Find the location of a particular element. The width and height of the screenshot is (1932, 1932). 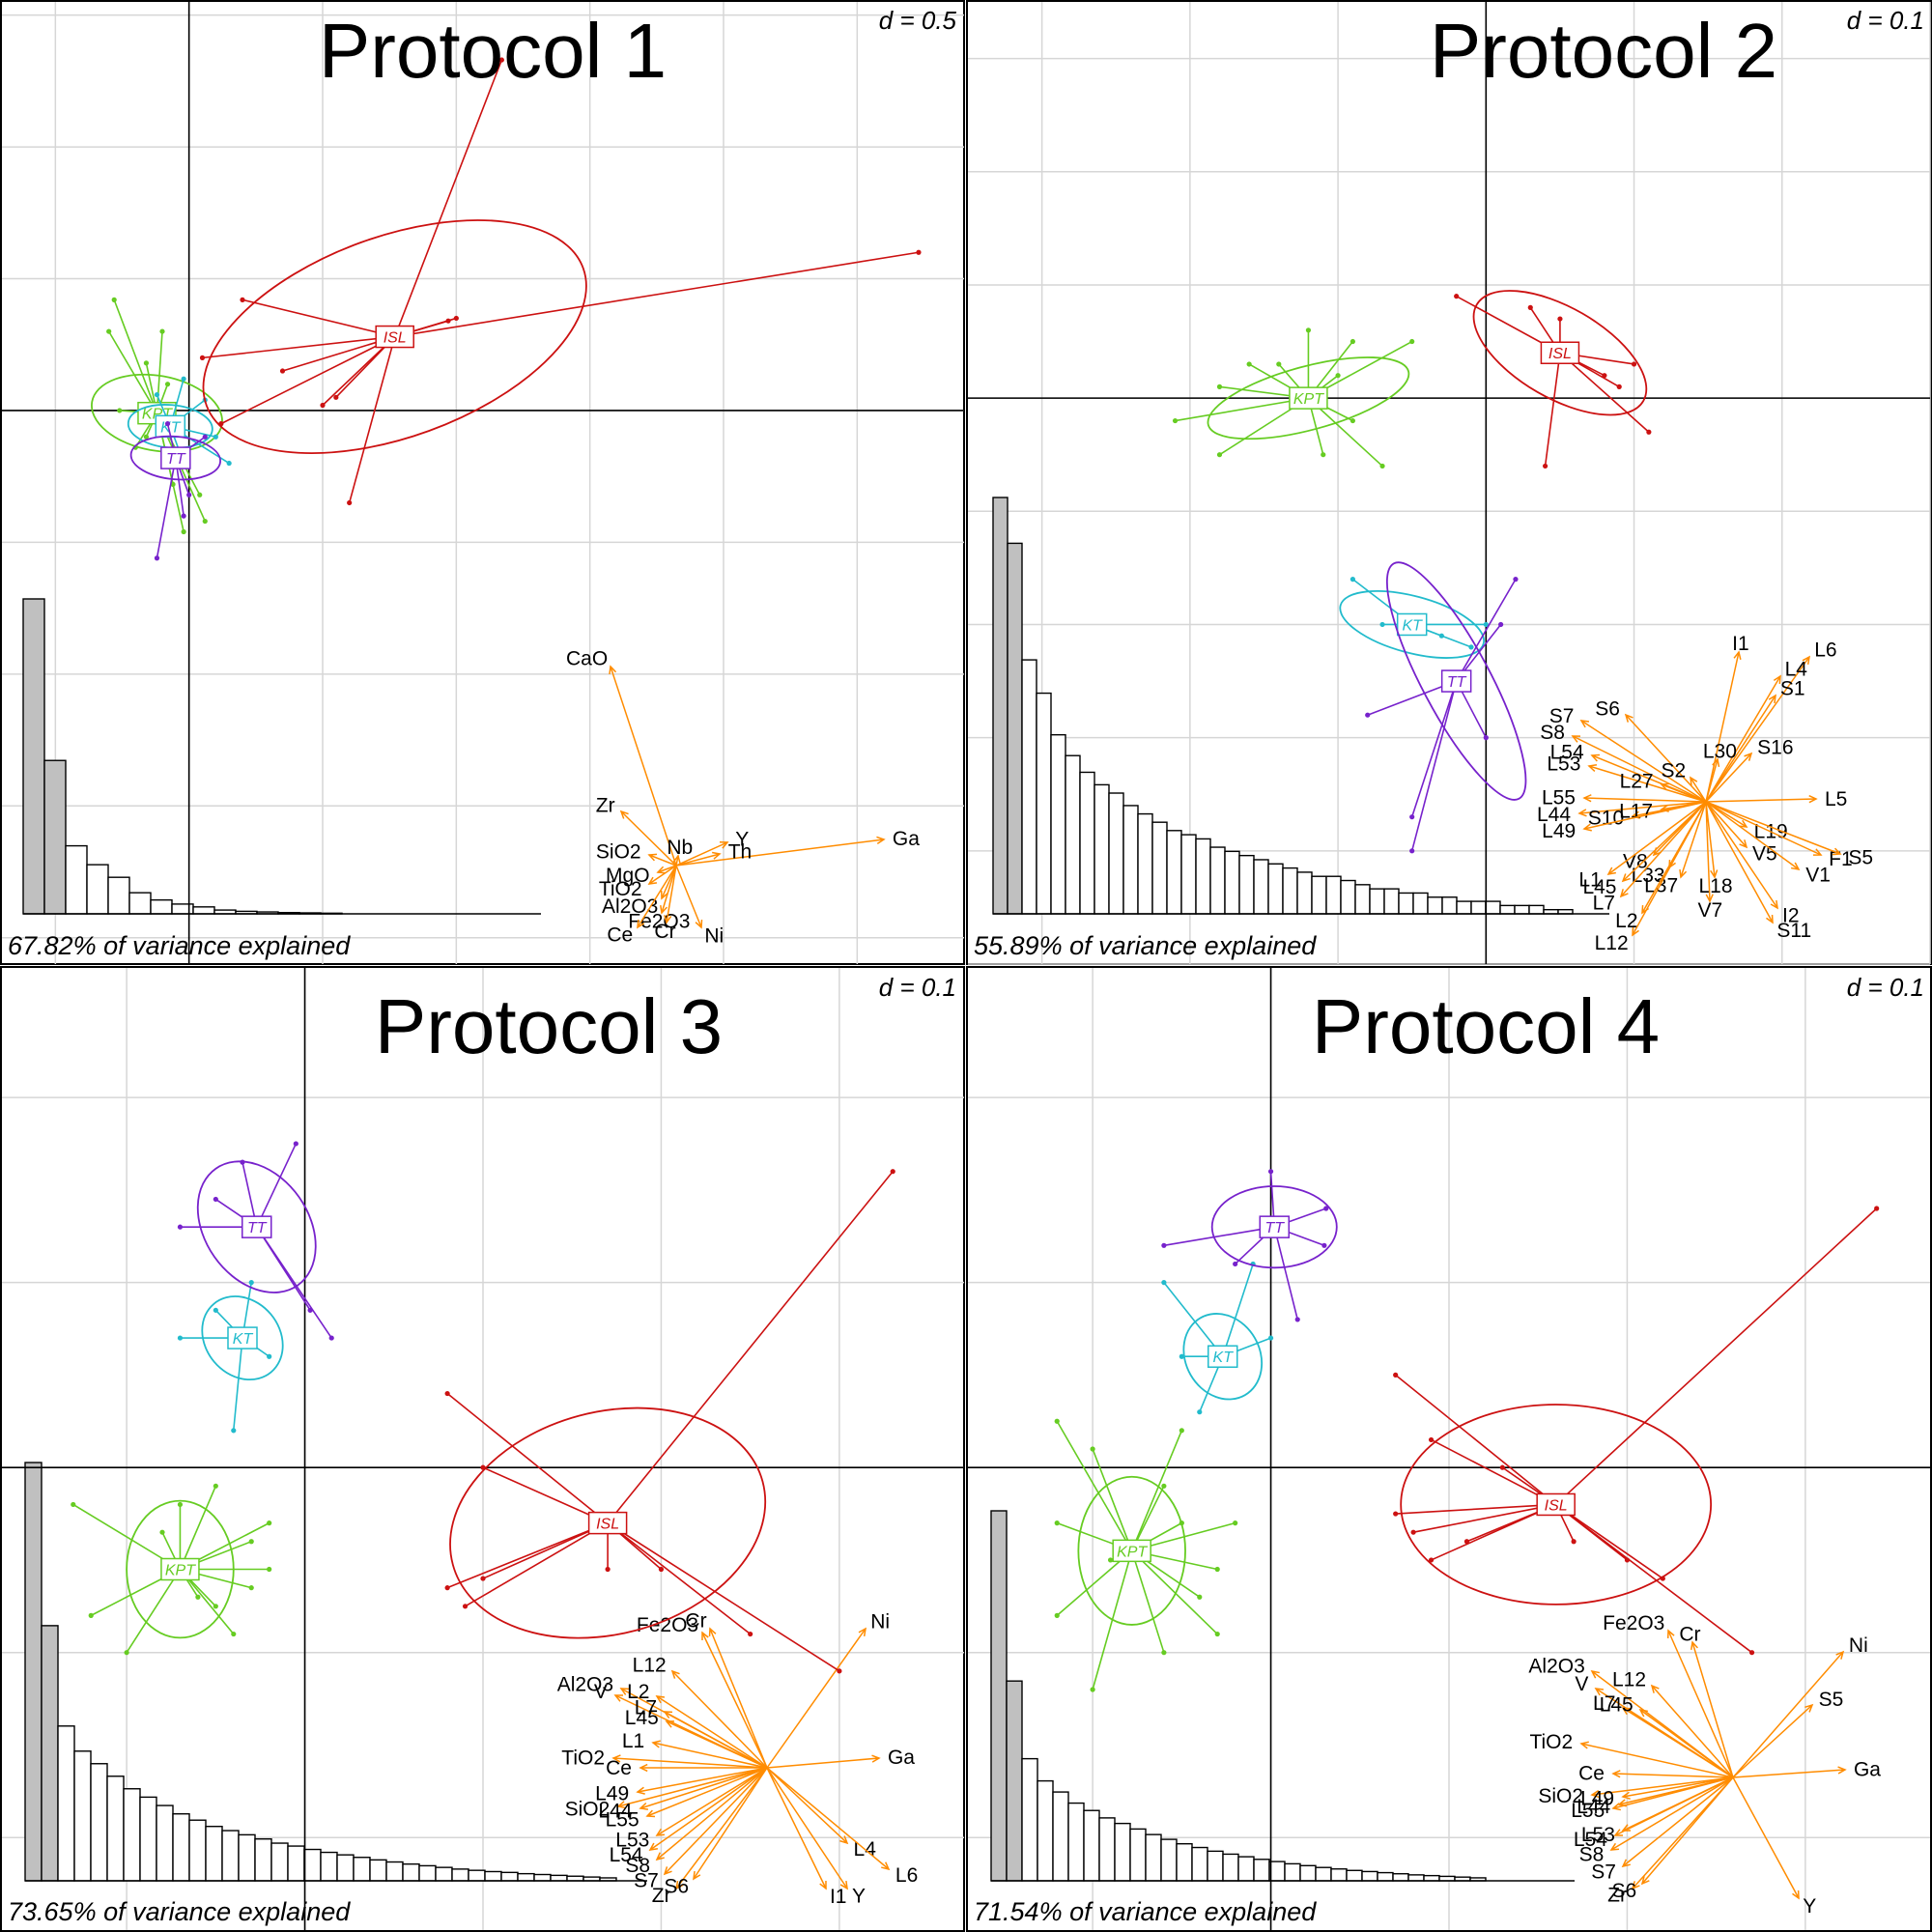

variable-label: MgO is located at coordinates (628, 876).